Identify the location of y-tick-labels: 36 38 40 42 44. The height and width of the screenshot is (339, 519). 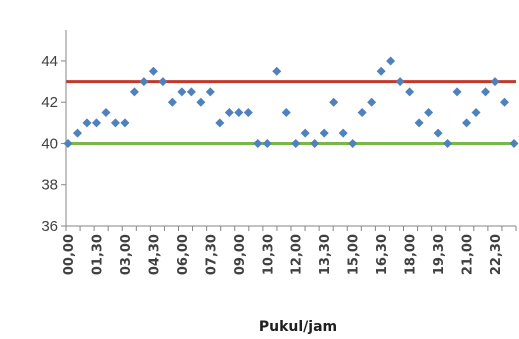
(49, 144).